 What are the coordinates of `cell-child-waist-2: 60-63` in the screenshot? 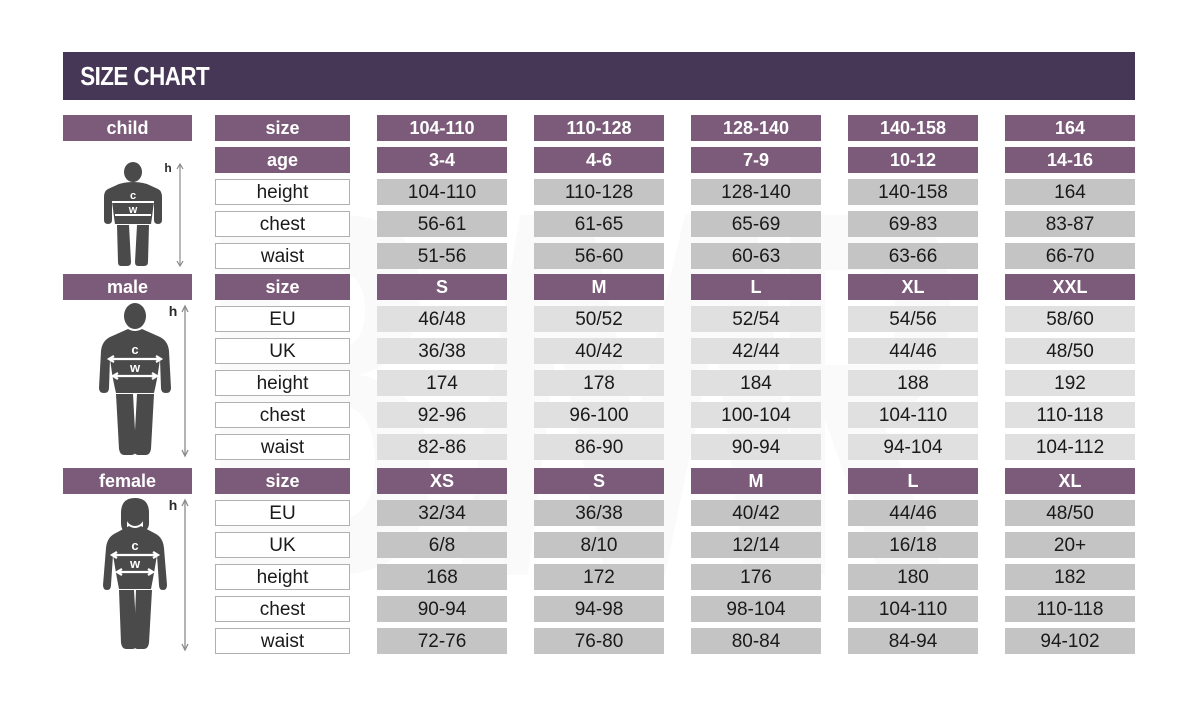 It's located at (756, 256).